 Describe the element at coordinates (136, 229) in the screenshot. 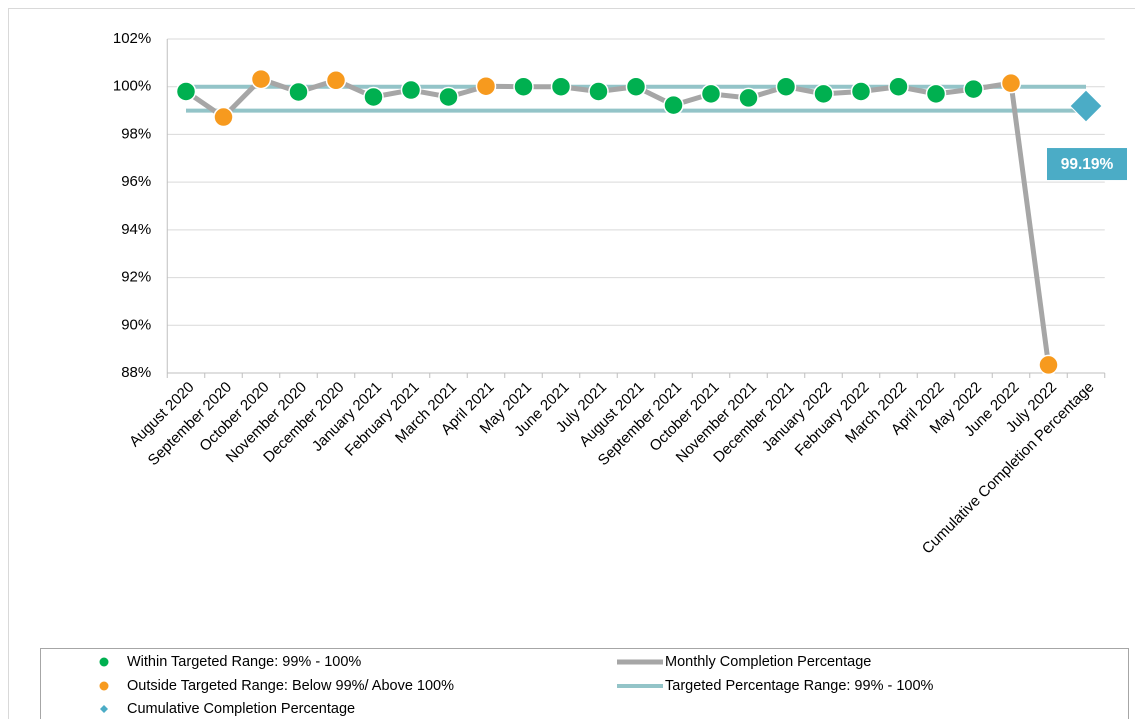

I see `y-tick-label: 94%` at that location.